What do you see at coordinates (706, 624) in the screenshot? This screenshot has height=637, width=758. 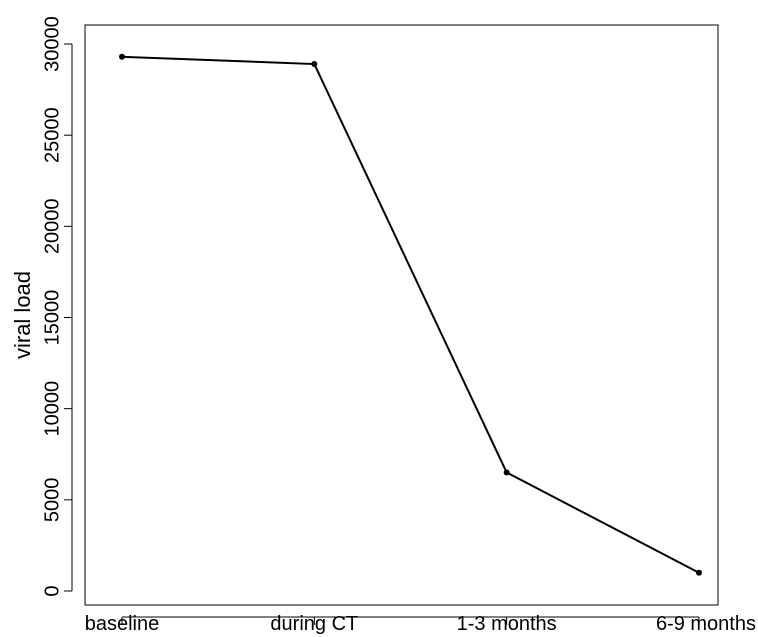 I see `x-tick-label: 6-9 months` at bounding box center [706, 624].